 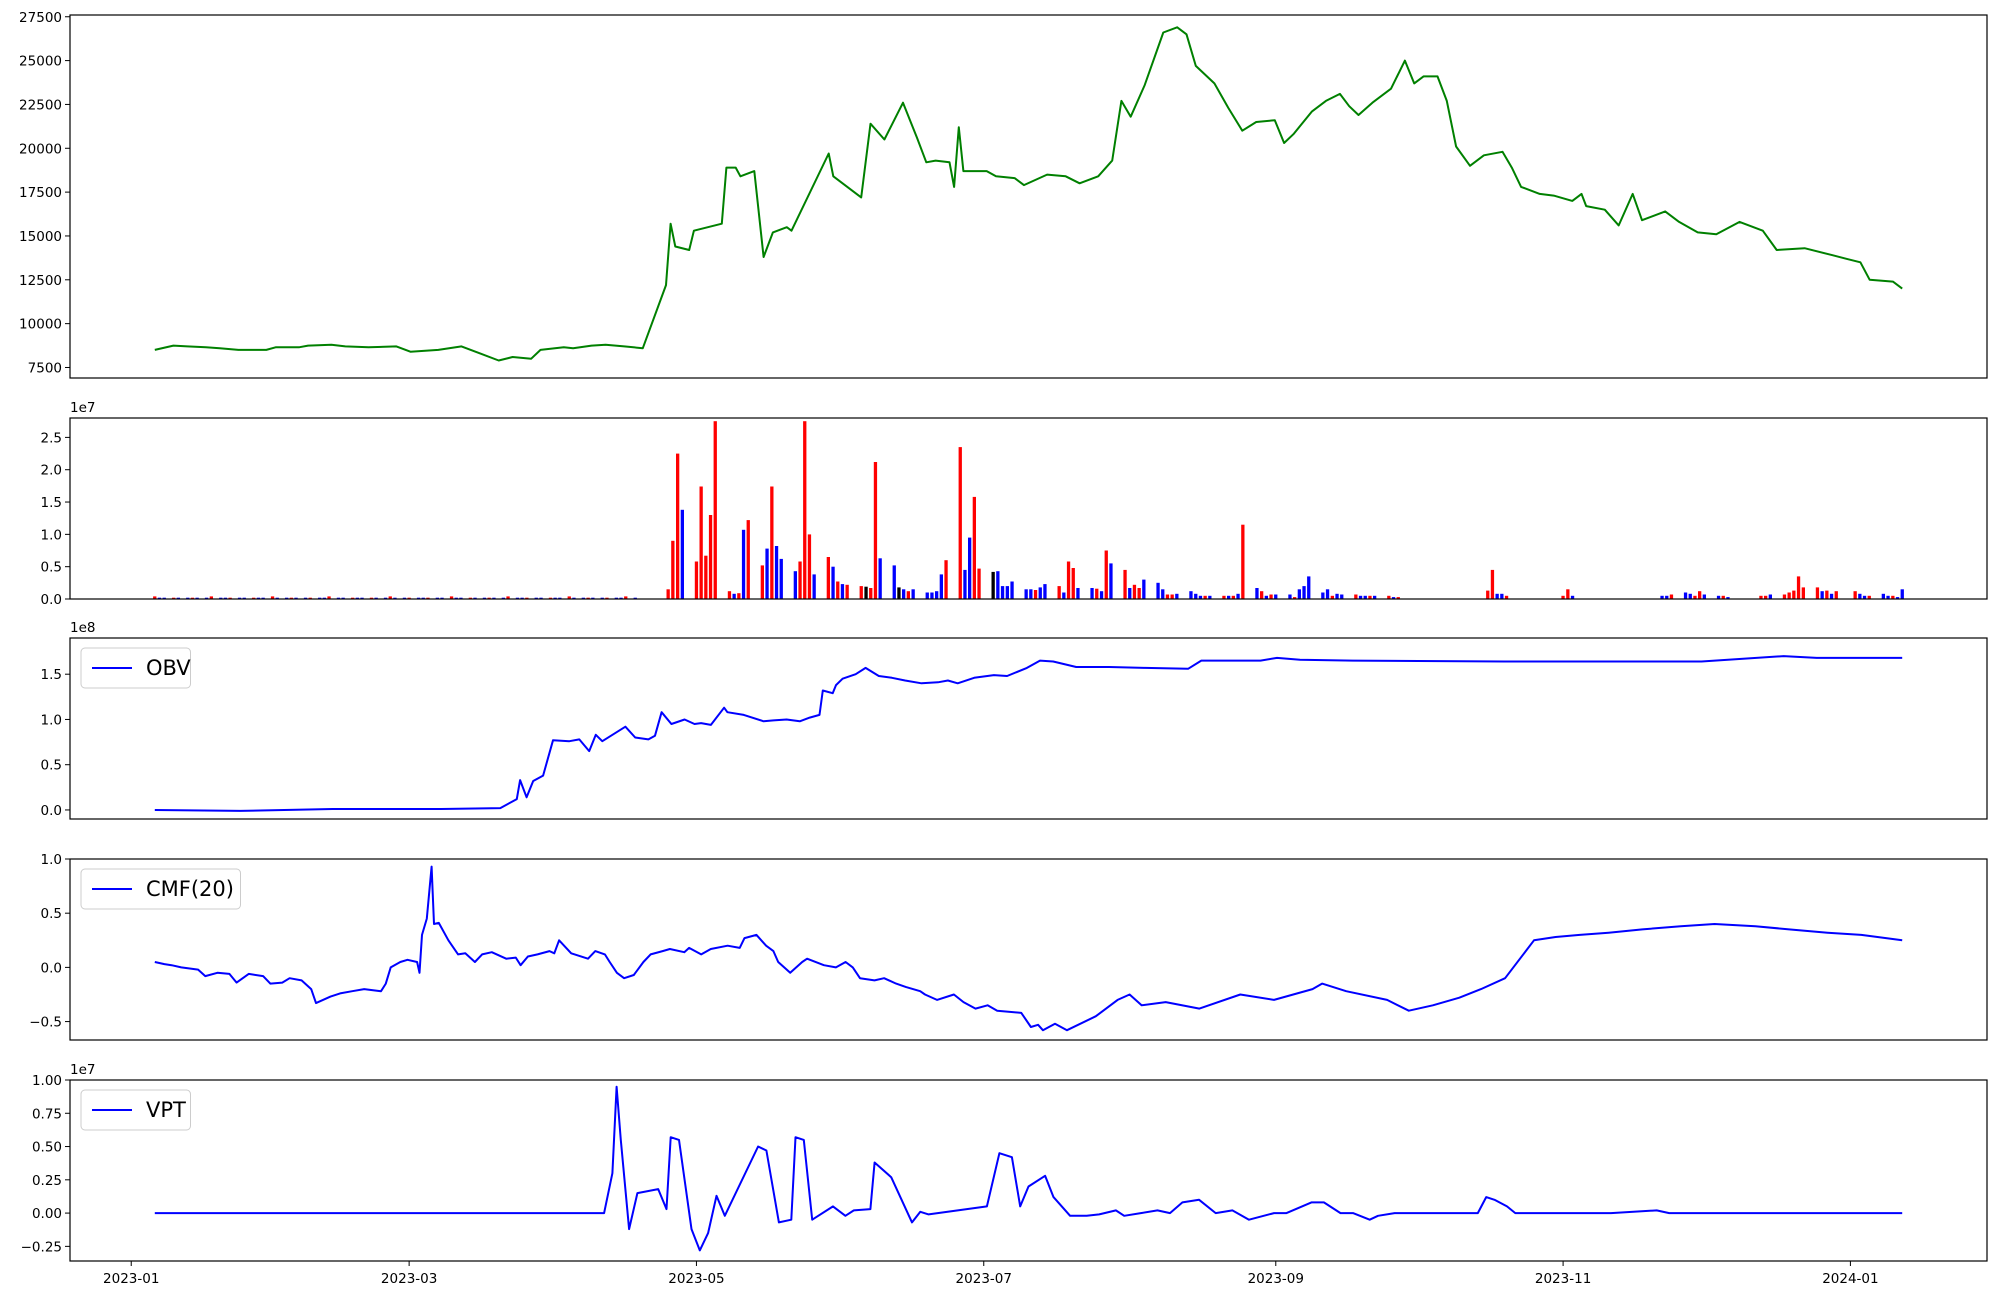 I want to click on vpt-ytick-label: 0.50, so click(x=47, y=1148).